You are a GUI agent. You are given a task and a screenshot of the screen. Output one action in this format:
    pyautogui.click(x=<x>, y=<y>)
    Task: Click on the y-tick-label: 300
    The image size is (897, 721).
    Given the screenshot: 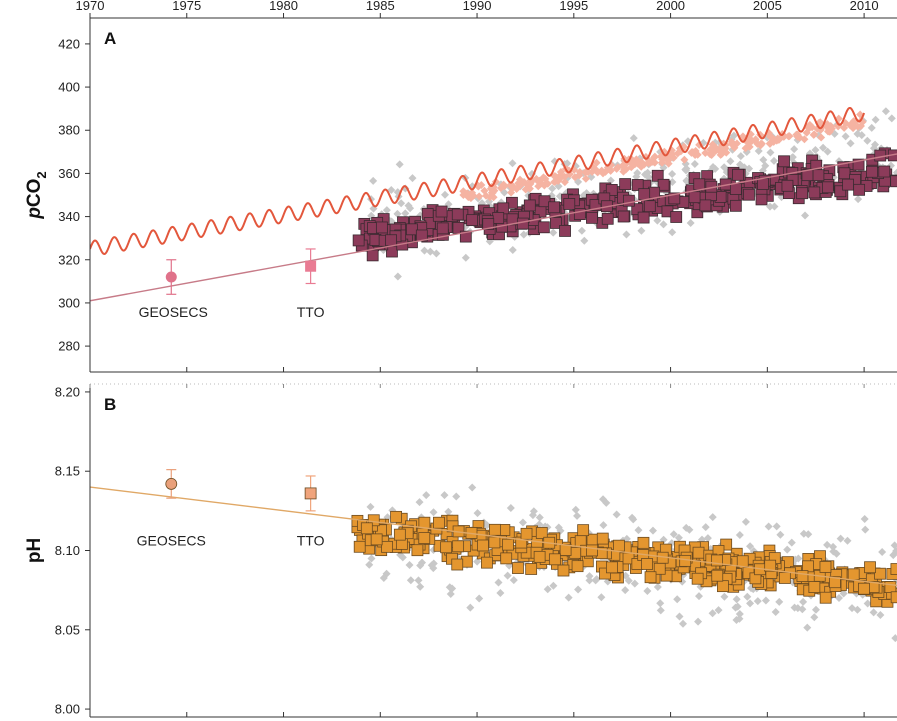 What is the action you would take?
    pyautogui.click(x=69, y=302)
    